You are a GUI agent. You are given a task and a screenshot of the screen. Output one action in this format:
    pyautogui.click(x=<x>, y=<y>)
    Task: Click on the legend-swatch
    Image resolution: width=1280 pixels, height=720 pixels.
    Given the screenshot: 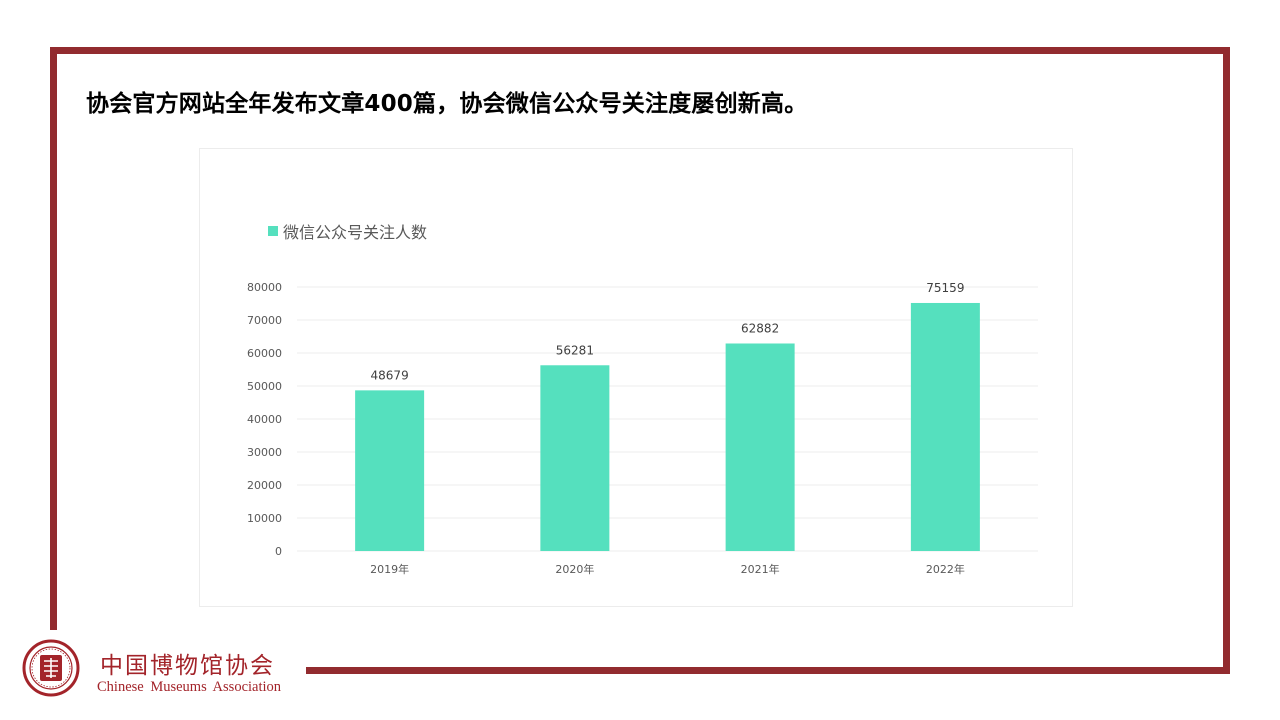 What is the action you would take?
    pyautogui.click(x=273, y=231)
    